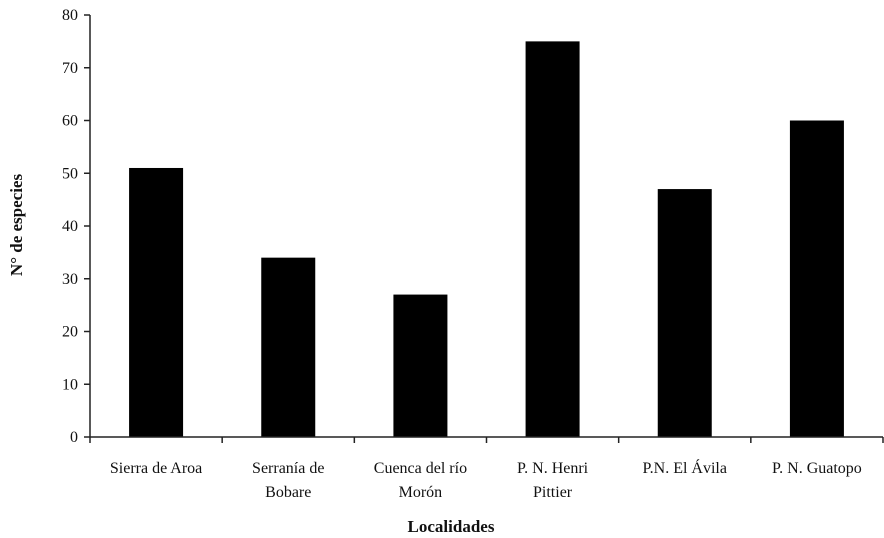  Describe the element at coordinates (70, 15) in the screenshot. I see `y-tick-label: 80` at that location.